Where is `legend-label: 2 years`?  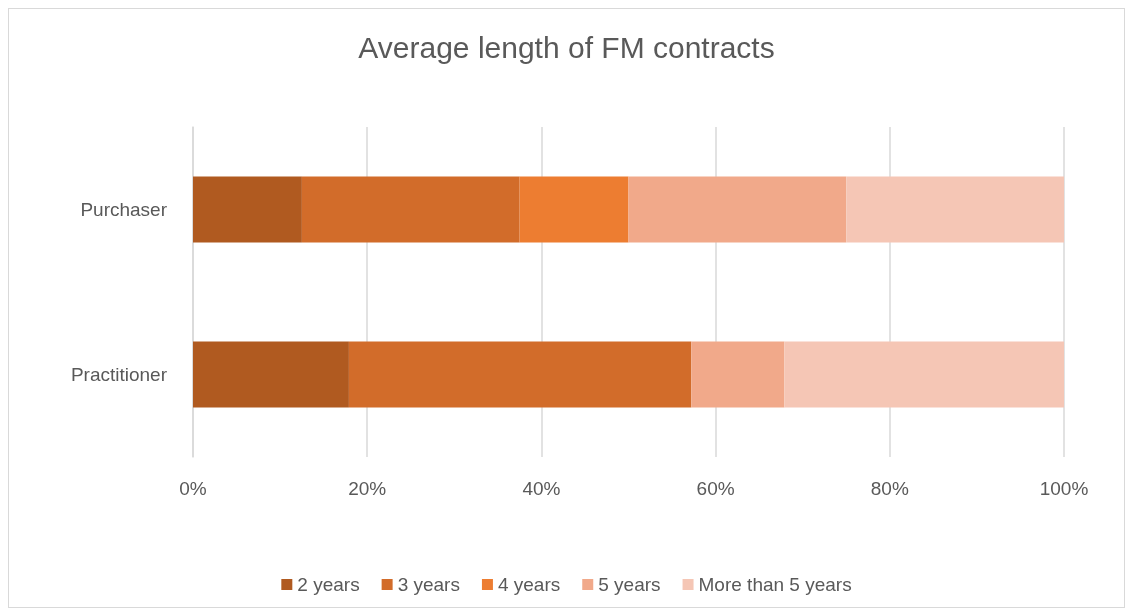
legend-label: 2 years is located at coordinates (328, 584).